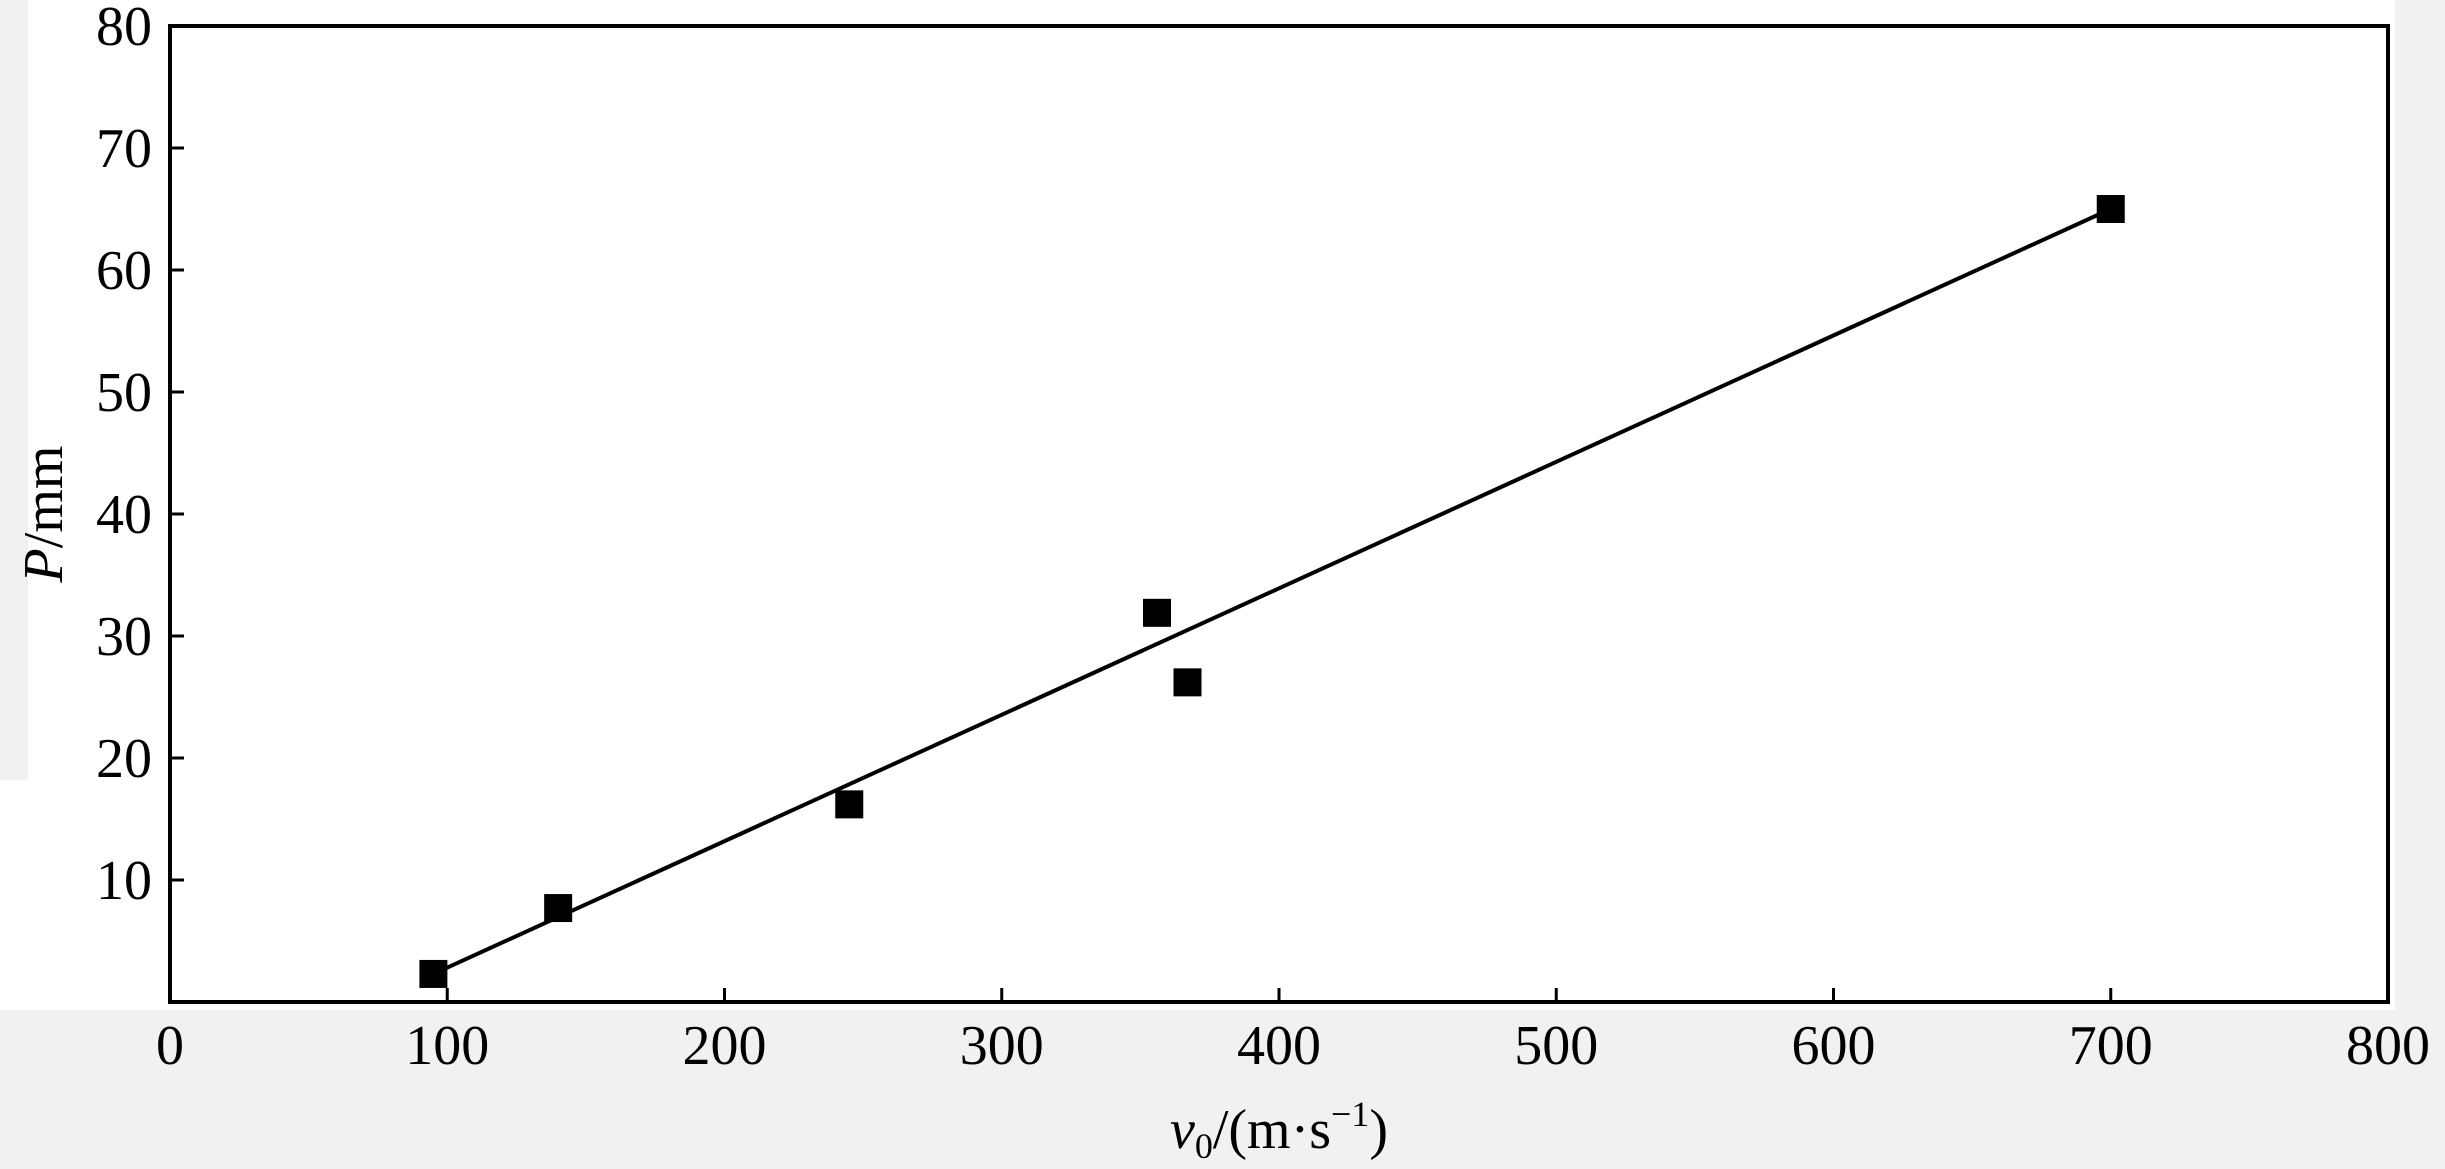 The width and height of the screenshot is (2445, 1169). Describe the element at coordinates (124, 637) in the screenshot. I see `y-tick-label: 30` at that location.